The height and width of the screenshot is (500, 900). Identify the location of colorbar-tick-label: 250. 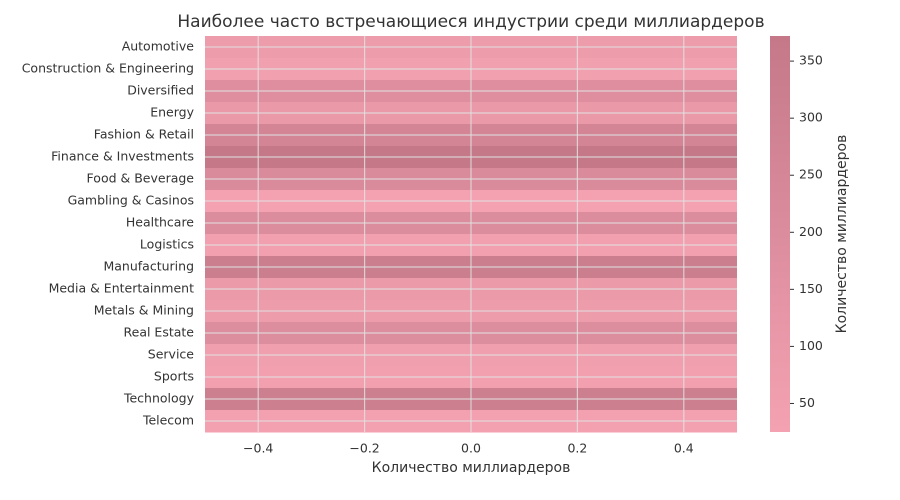
(811, 174).